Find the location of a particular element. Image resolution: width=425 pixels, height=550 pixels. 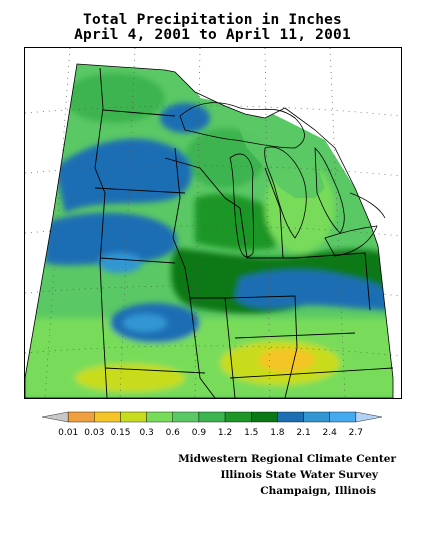

map-title: Total Precipitation in Inches is located at coordinates (212, 20).